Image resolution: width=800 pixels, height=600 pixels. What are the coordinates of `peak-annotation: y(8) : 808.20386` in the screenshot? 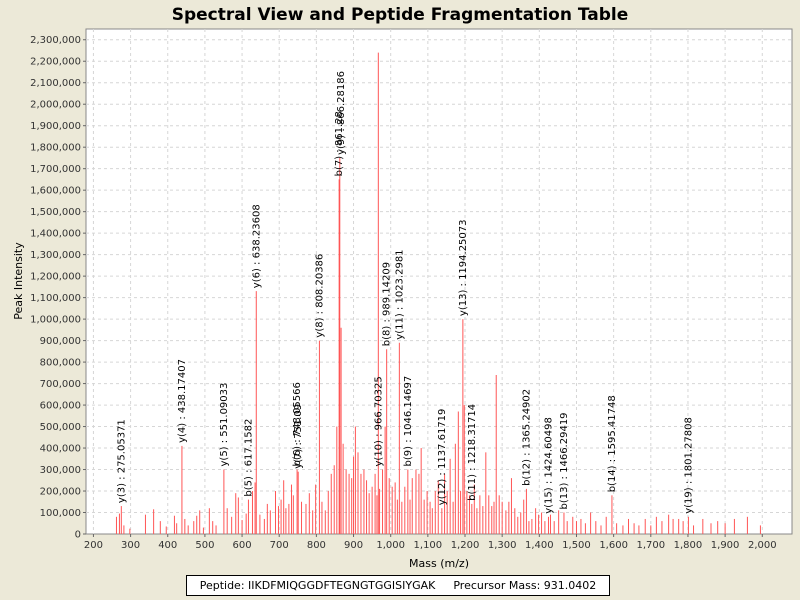 It's located at (319, 296).